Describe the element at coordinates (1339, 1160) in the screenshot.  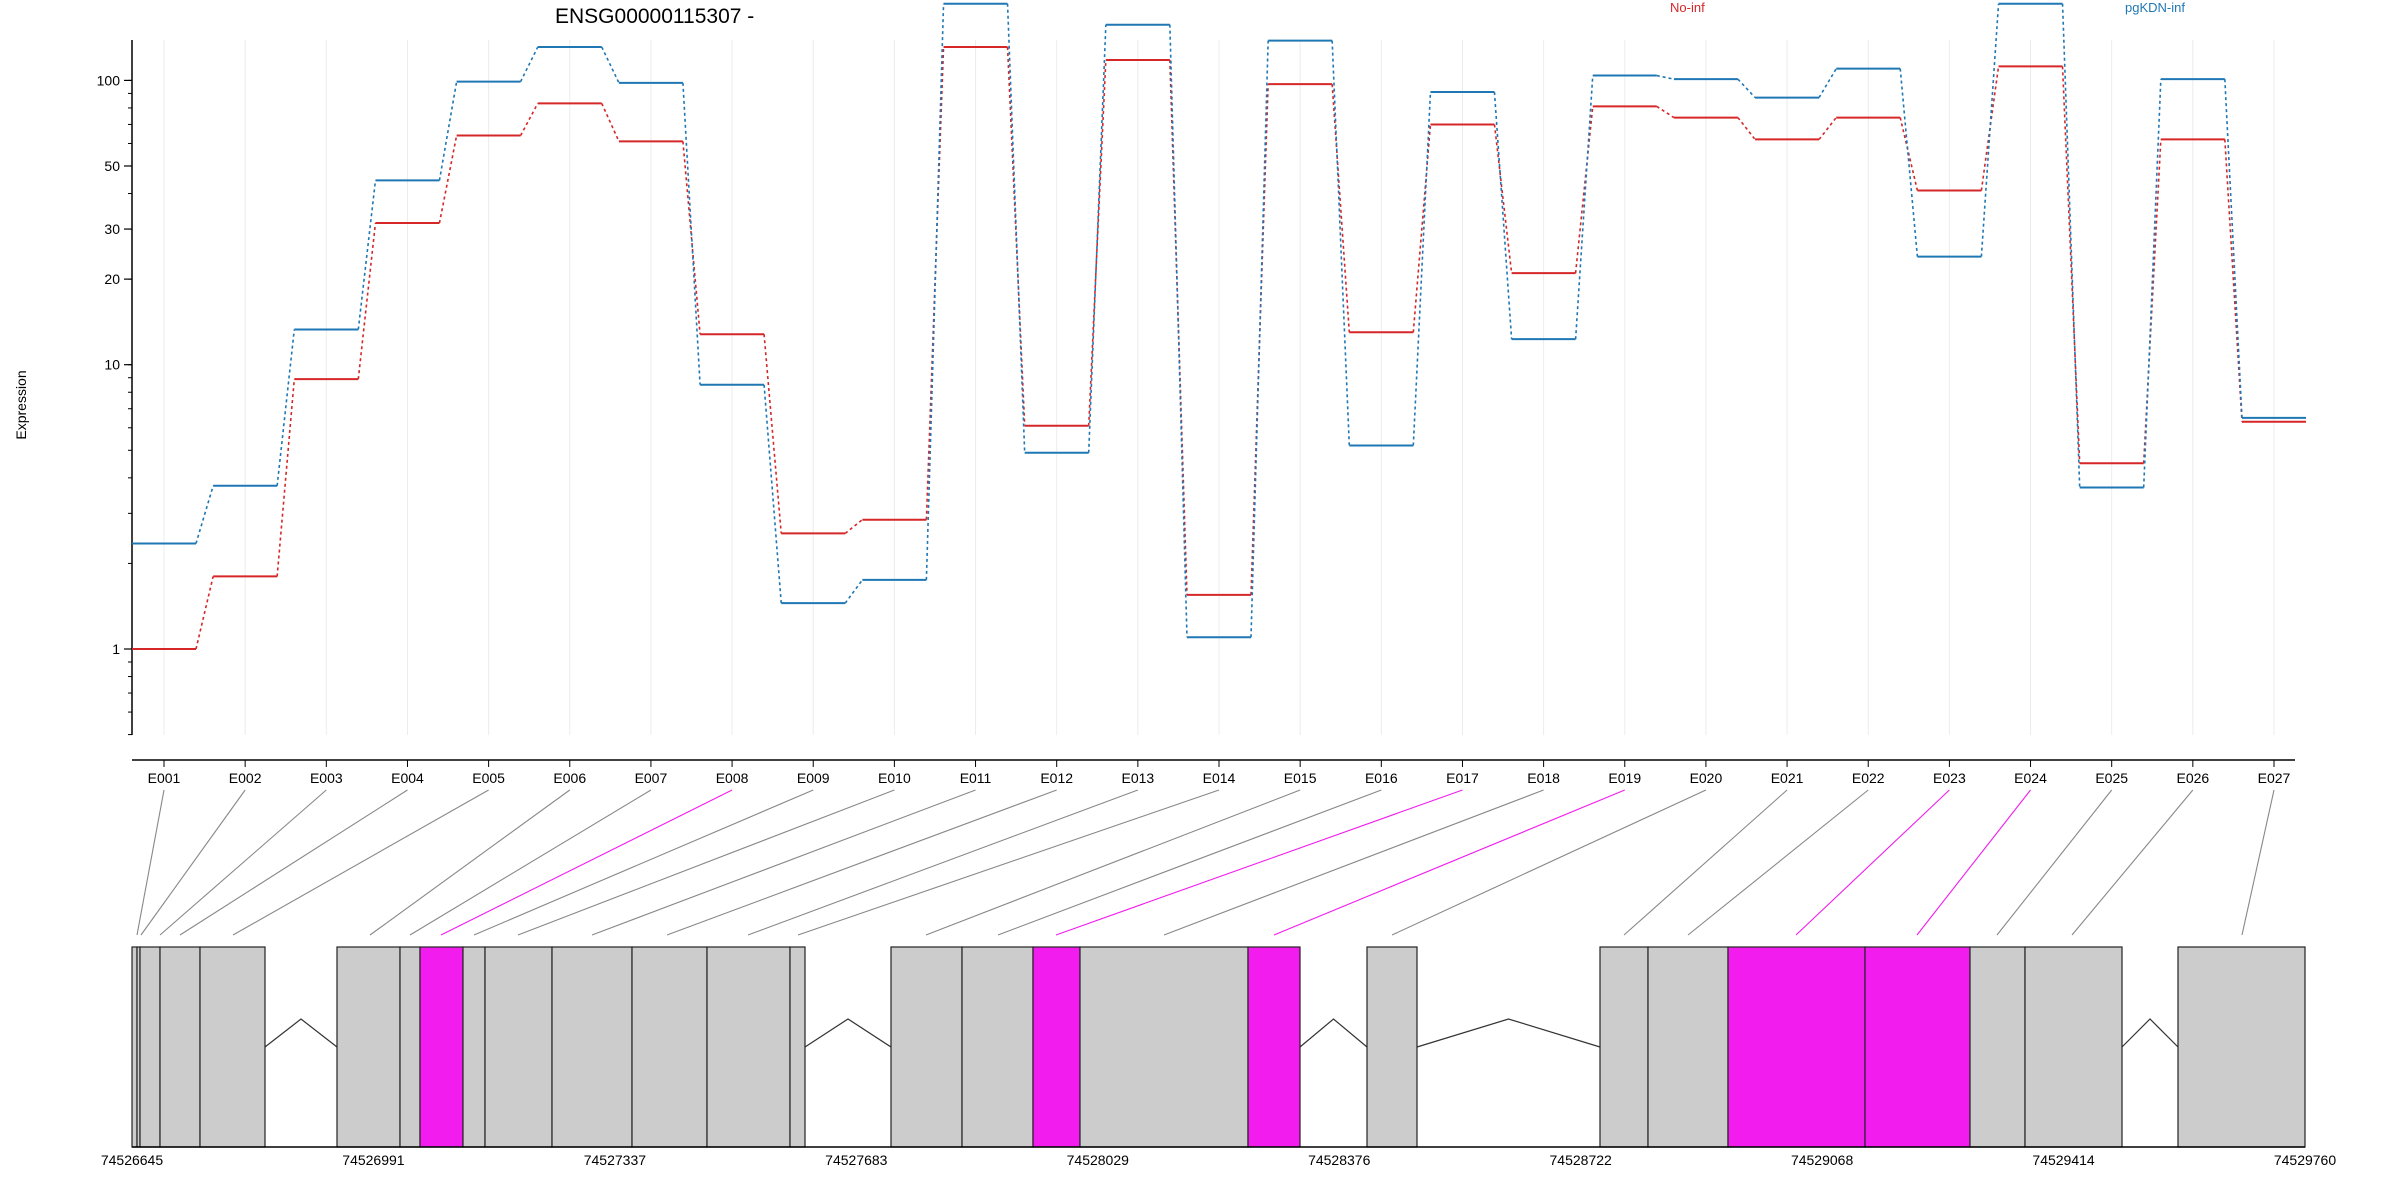
I see `coordinate-label: 74528376` at that location.